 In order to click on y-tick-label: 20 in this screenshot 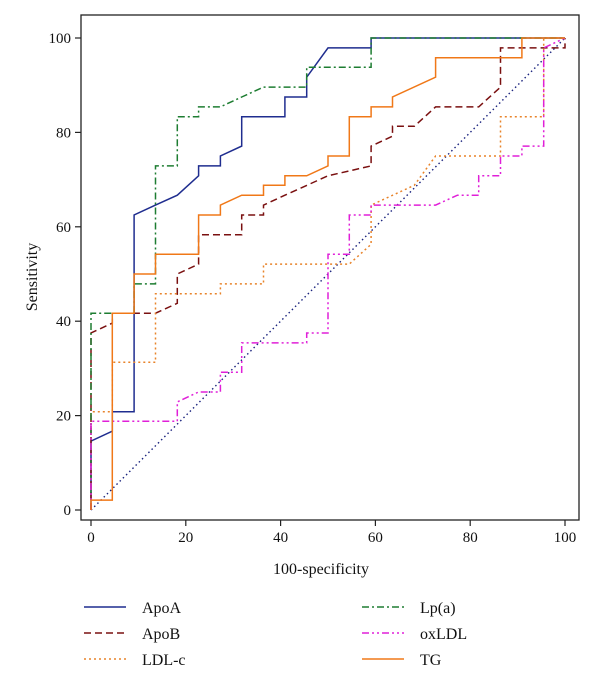, I will do `click(63, 417)`.